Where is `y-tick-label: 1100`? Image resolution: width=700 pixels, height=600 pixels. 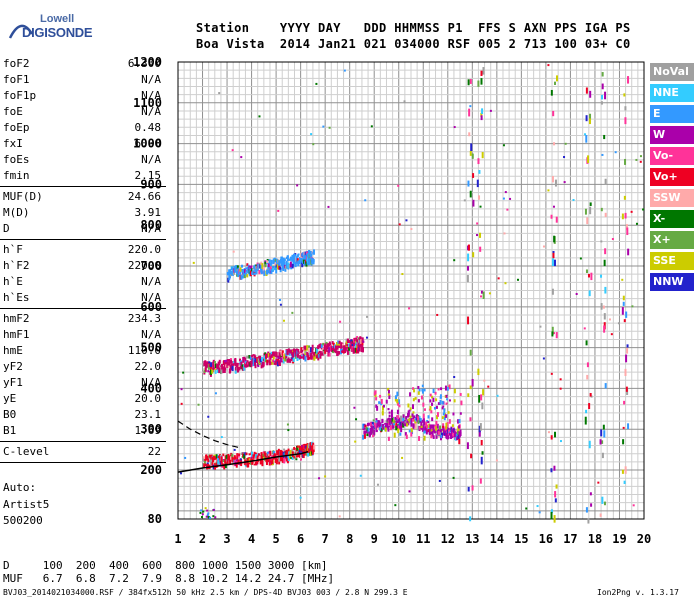 y-tick-label: 1100 is located at coordinates (147, 103).